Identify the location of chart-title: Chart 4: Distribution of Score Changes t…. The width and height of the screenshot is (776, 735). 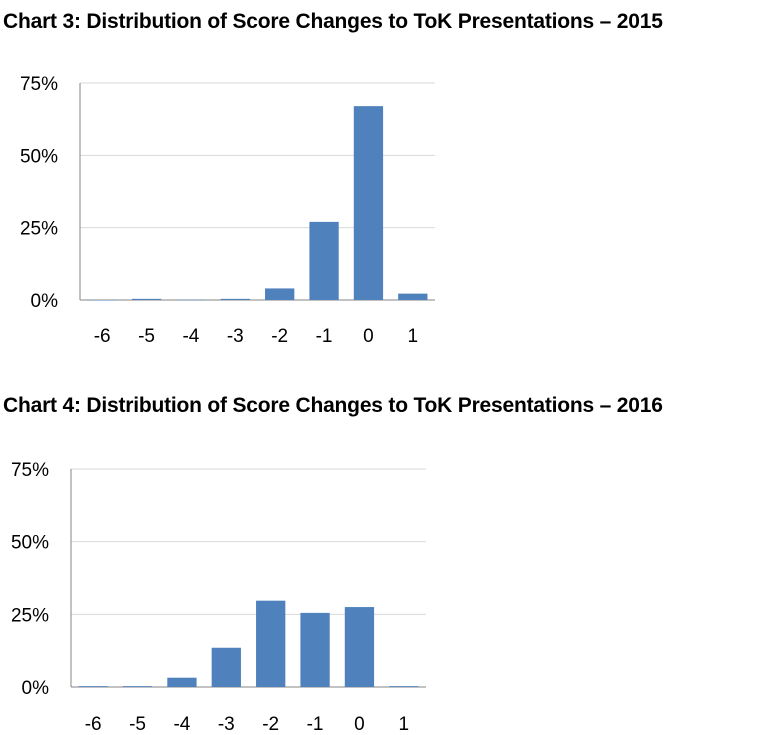
(333, 405).